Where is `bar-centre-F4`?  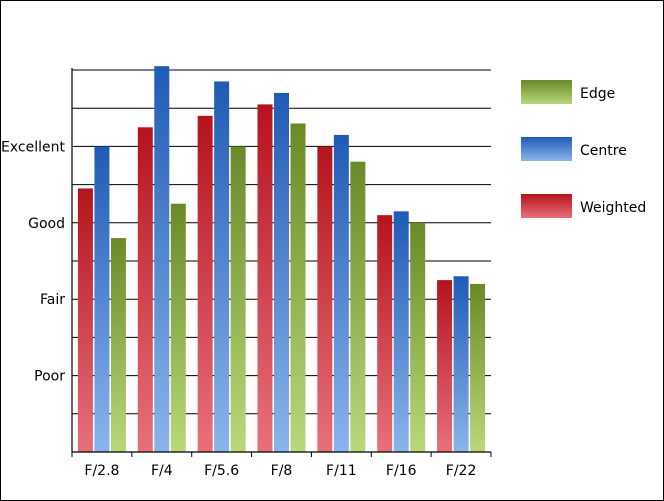
bar-centre-F4 is located at coordinates (162, 259).